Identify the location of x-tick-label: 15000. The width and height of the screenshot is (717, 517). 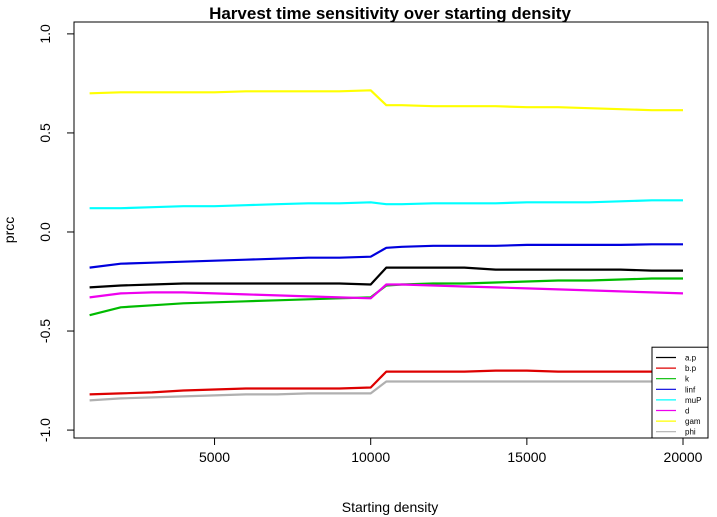
(526, 457).